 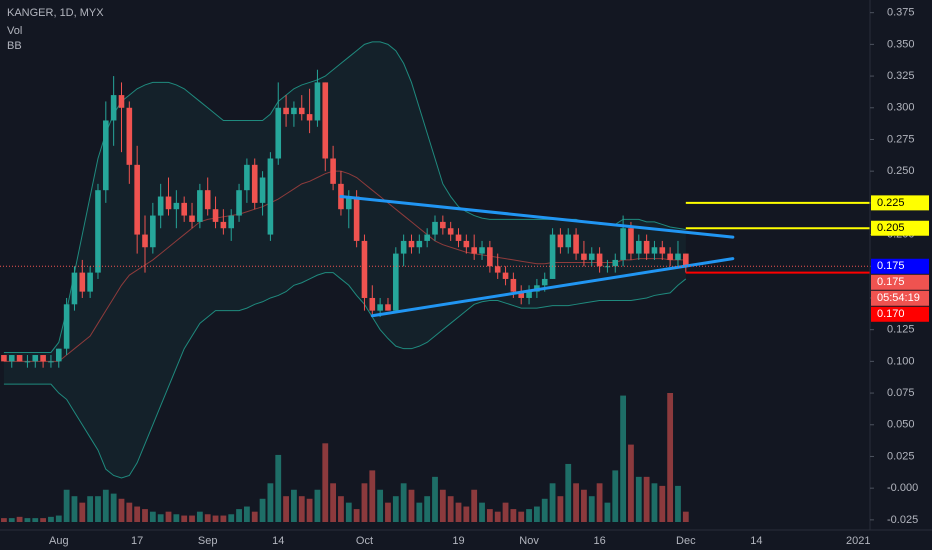 I want to click on x-tick-label: 19, so click(x=458, y=541).